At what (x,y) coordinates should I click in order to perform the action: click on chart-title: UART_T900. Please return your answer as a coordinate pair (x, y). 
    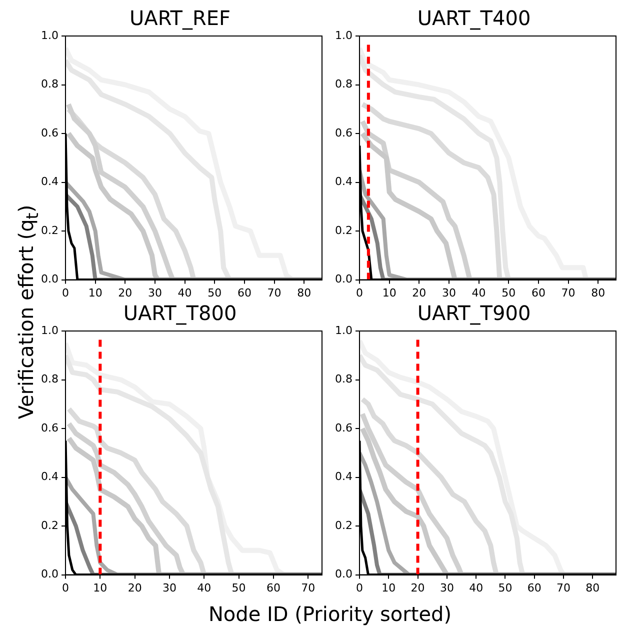
    Looking at the image, I should click on (474, 313).